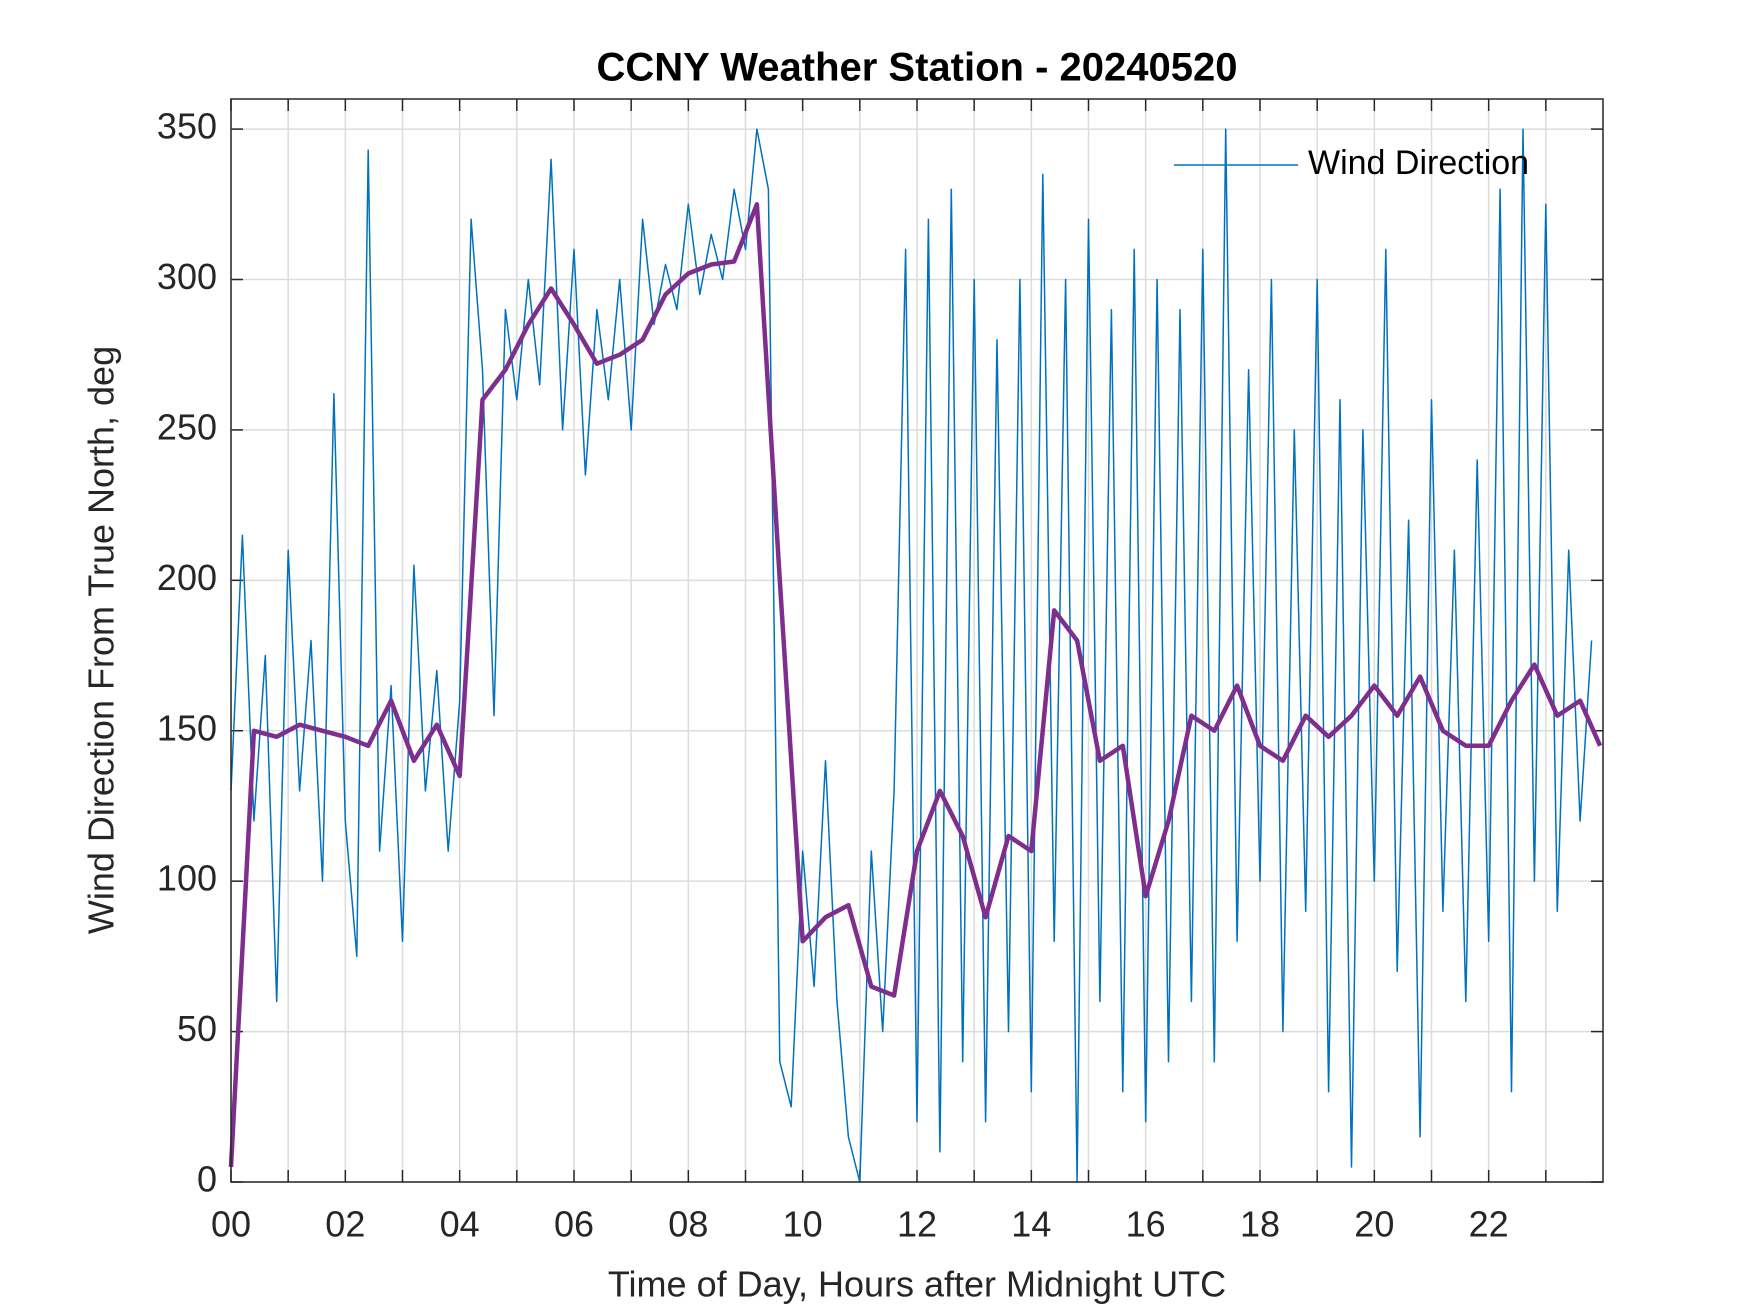  What do you see at coordinates (1418, 163) in the screenshot?
I see `legend-label: Wind Direction` at bounding box center [1418, 163].